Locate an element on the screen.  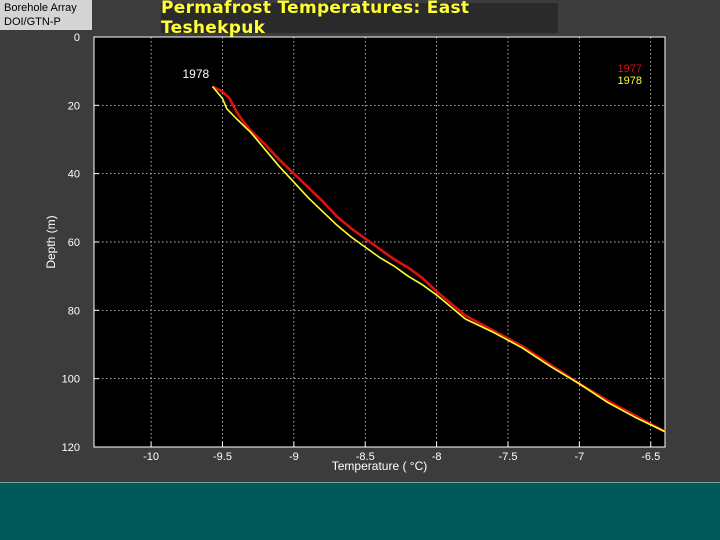
chart-title-box: Permafrost Temperatures: East Teshekpuk is located at coordinates (359, 19).